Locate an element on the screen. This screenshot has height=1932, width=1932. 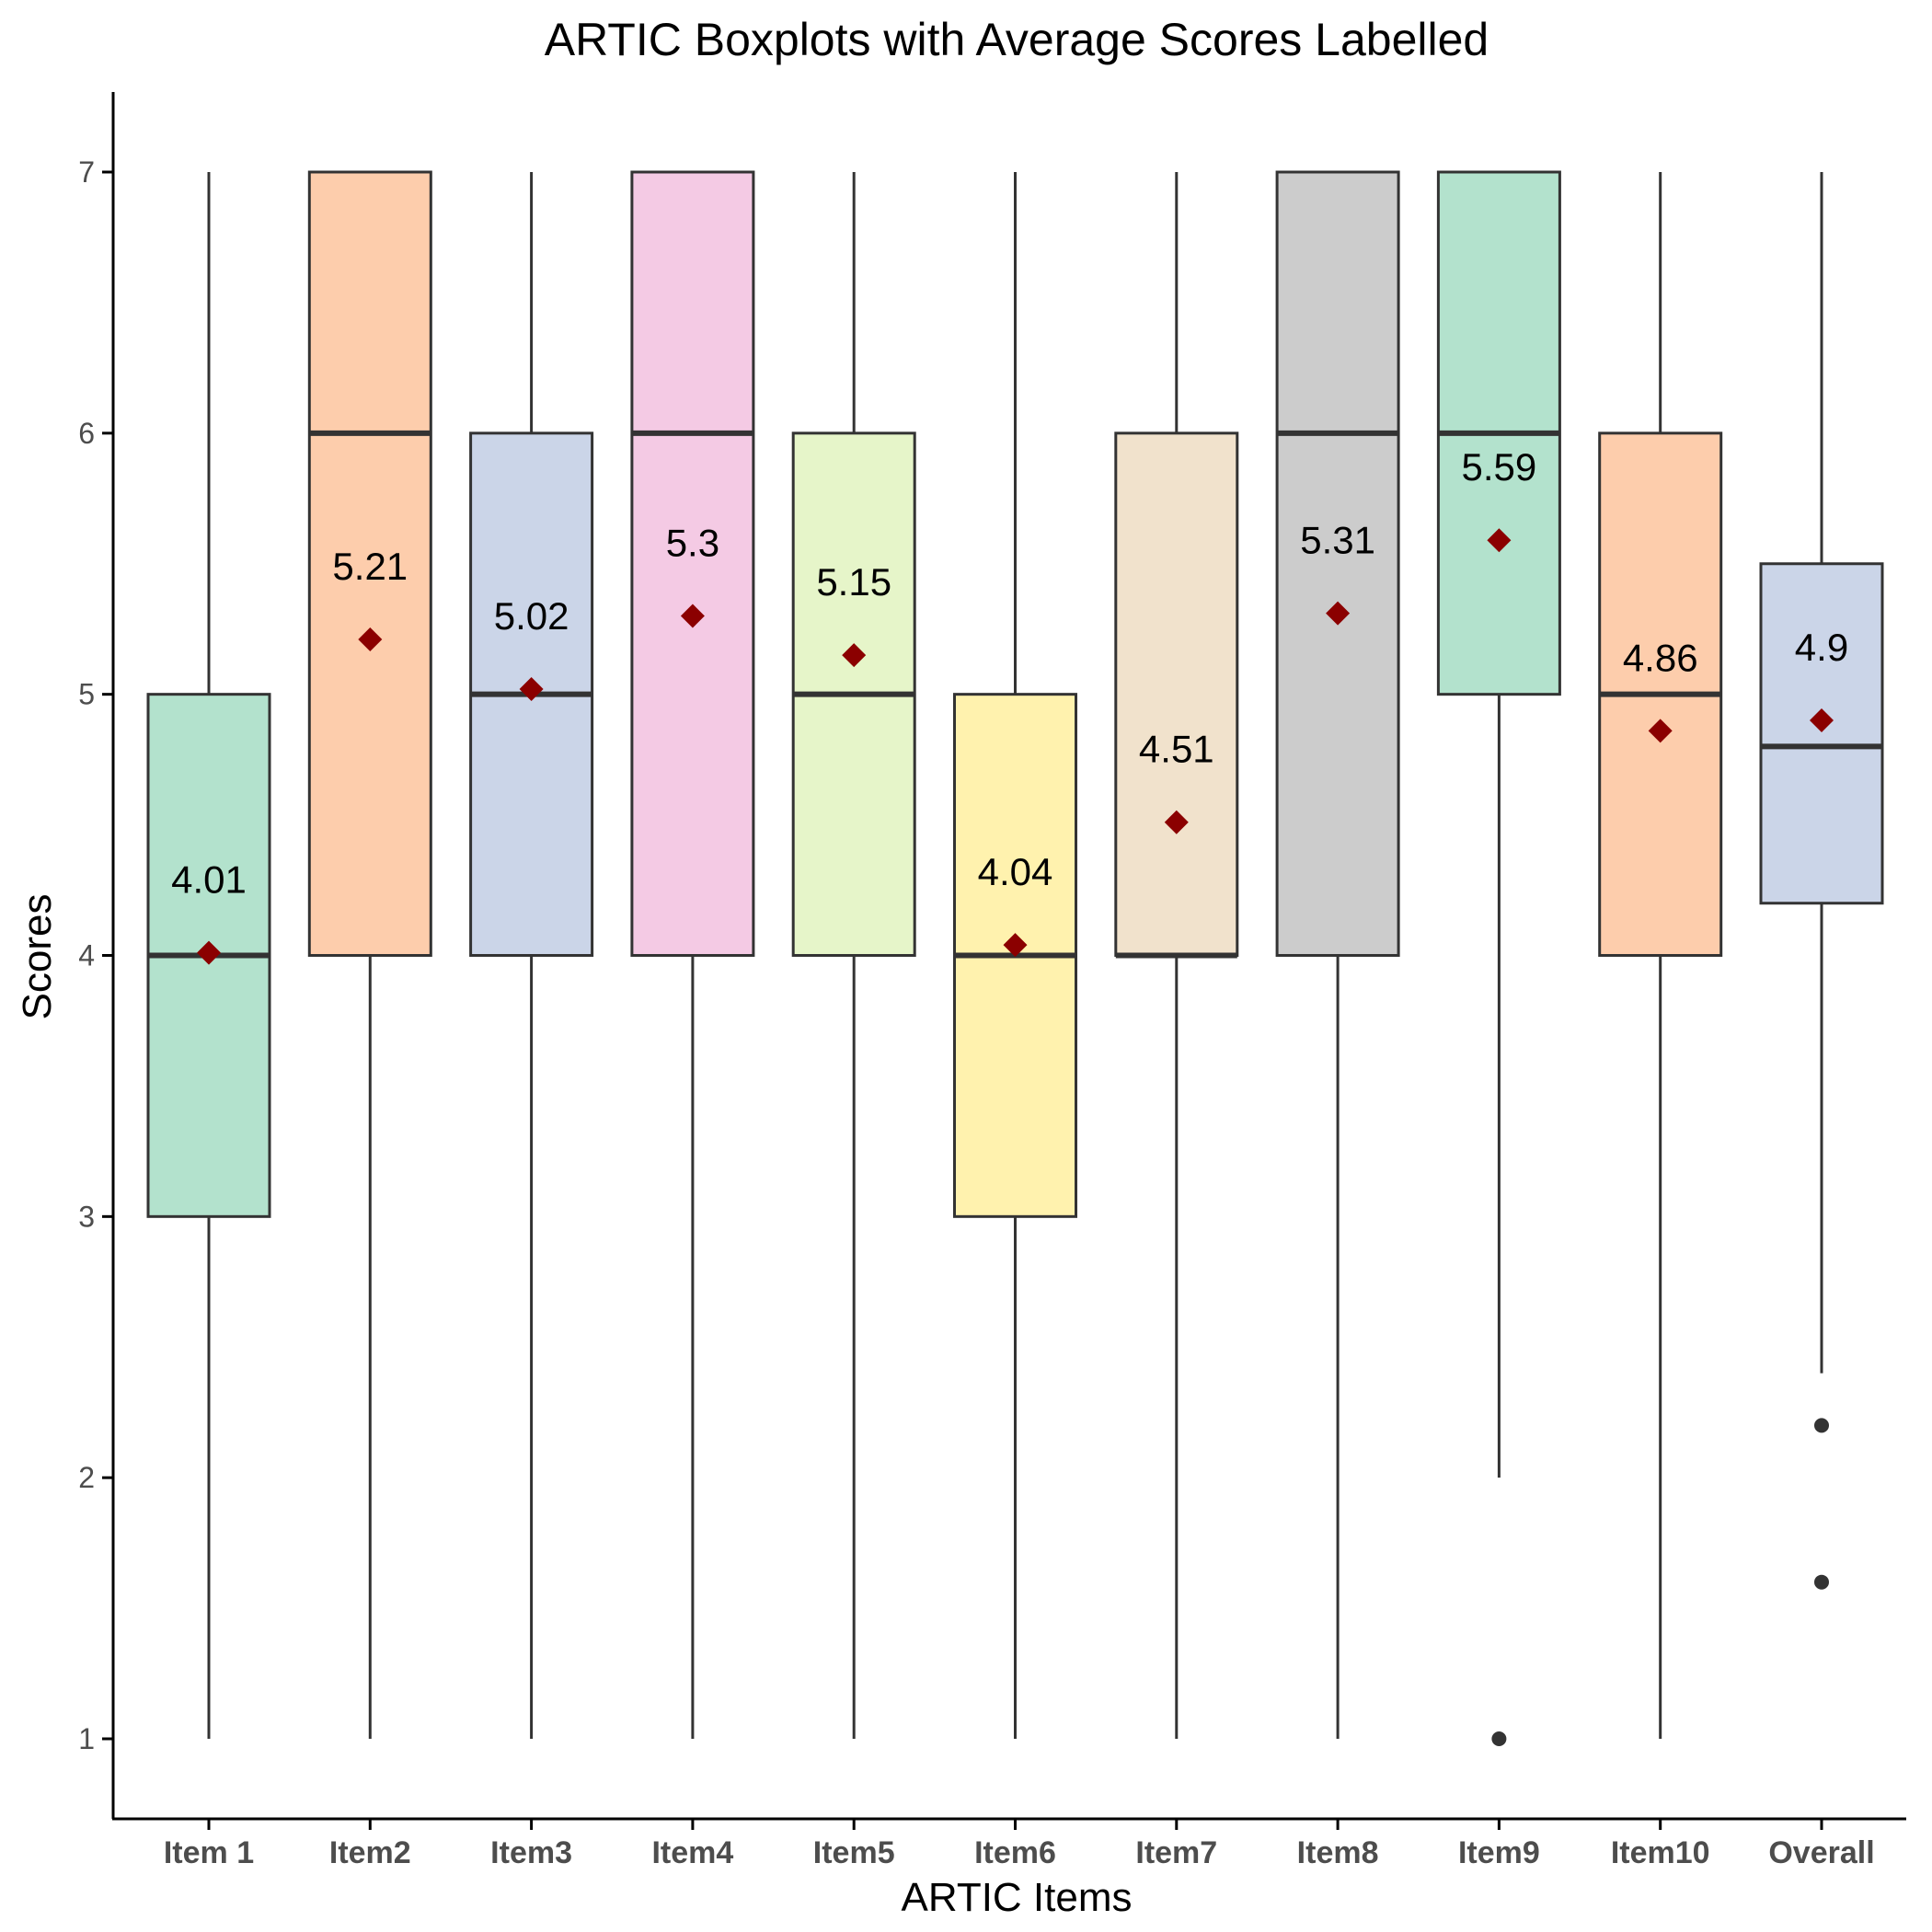
box-item-1: 4.01 is located at coordinates (208, 955).